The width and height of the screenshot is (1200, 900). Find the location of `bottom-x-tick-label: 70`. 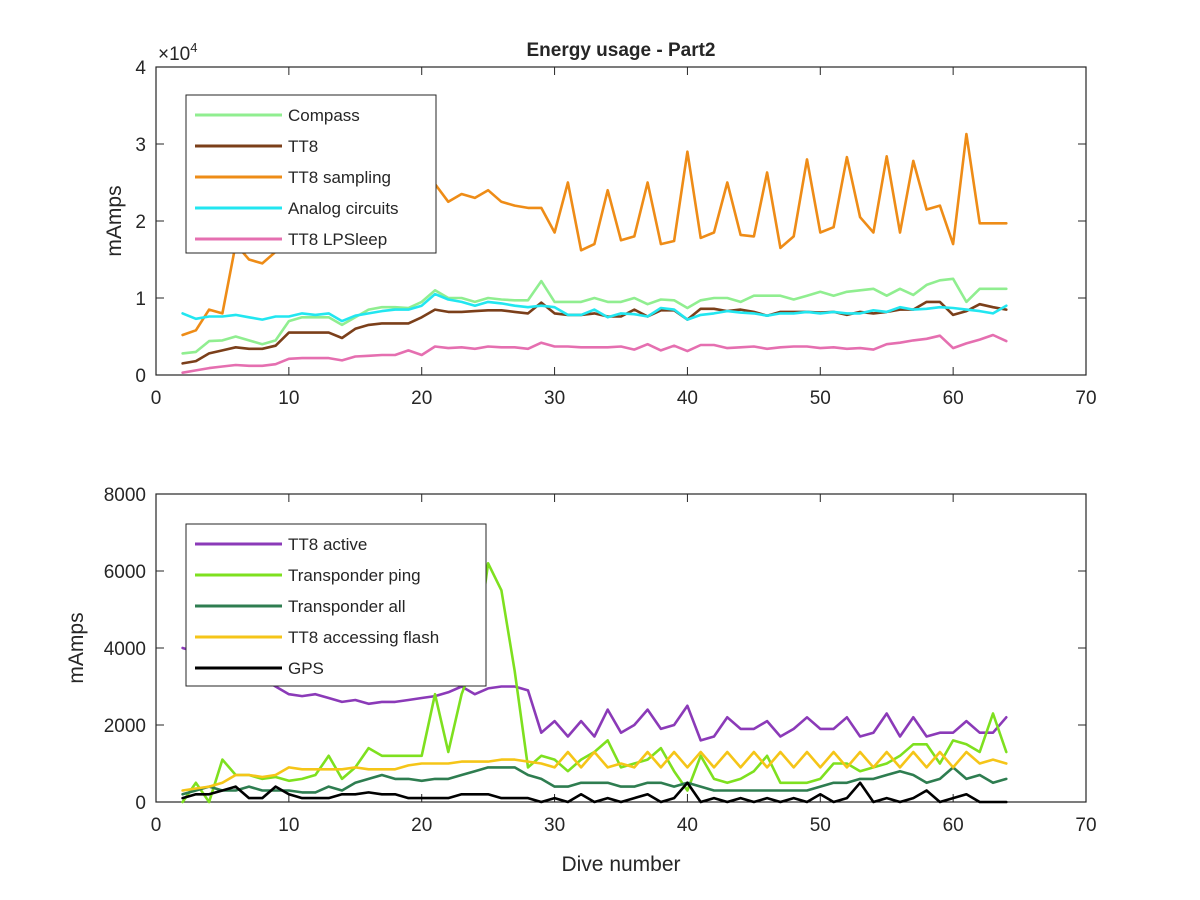

bottom-x-tick-label: 70 is located at coordinates (1085, 825).